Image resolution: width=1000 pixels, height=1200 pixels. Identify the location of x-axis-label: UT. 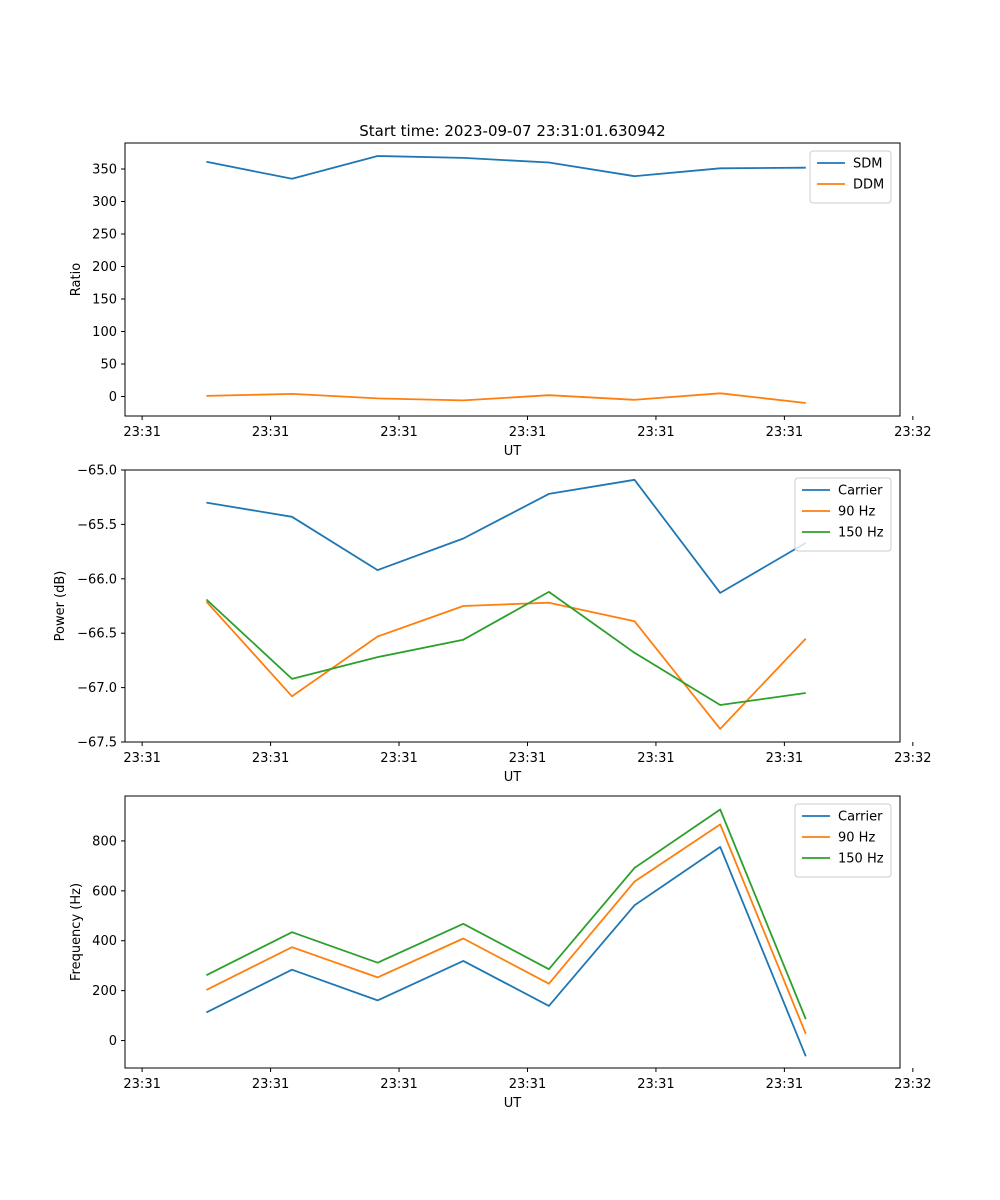
(513, 777).